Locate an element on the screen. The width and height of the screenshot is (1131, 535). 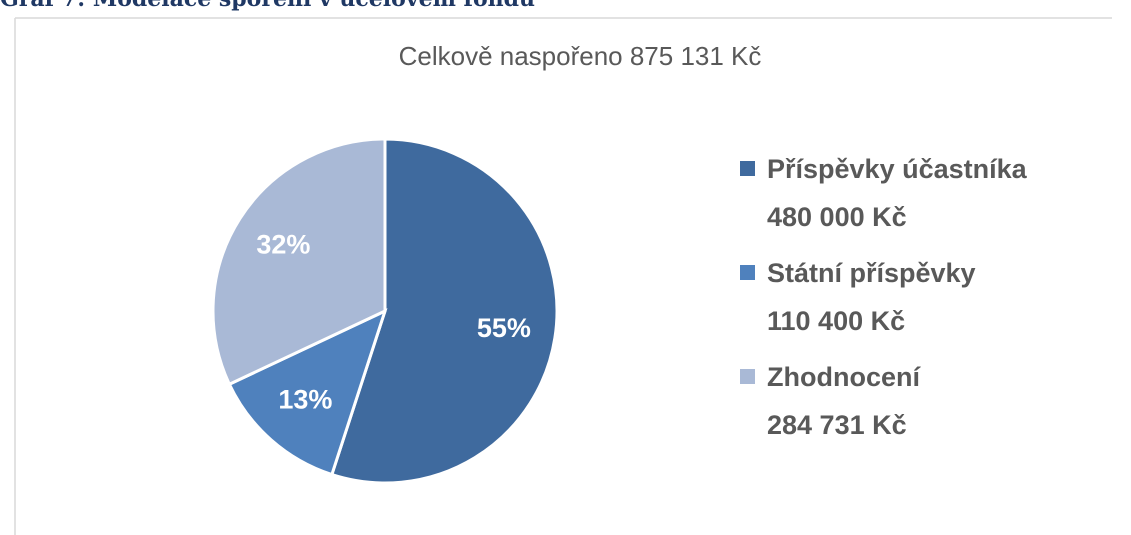
legend-item: Státní příspěvky 110 400 Kč is located at coordinates (883, 297).